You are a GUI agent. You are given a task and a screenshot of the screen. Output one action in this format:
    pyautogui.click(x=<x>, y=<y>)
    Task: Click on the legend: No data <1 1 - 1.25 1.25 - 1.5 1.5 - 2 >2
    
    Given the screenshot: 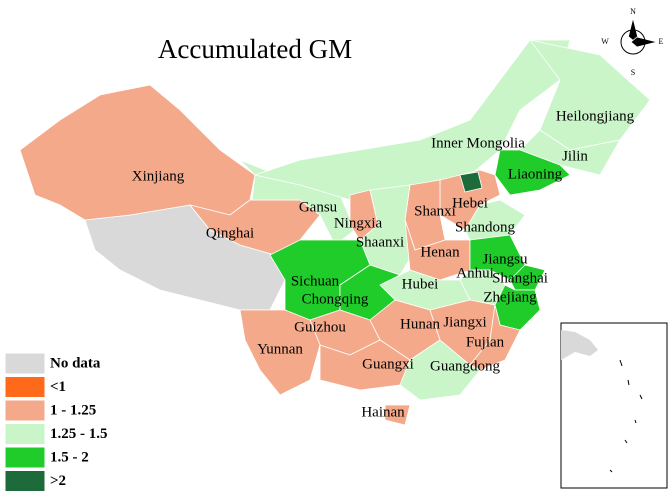 What is the action you would take?
    pyautogui.click(x=56, y=422)
    